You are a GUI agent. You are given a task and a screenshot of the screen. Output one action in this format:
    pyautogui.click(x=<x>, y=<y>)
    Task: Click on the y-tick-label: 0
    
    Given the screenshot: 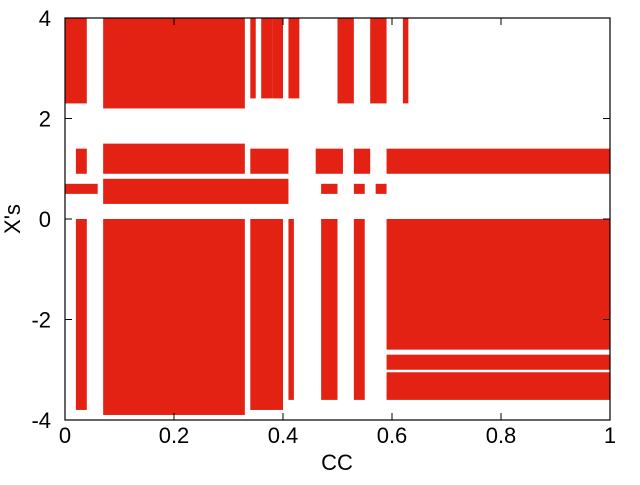 What is the action you would take?
    pyautogui.click(x=45, y=219)
    